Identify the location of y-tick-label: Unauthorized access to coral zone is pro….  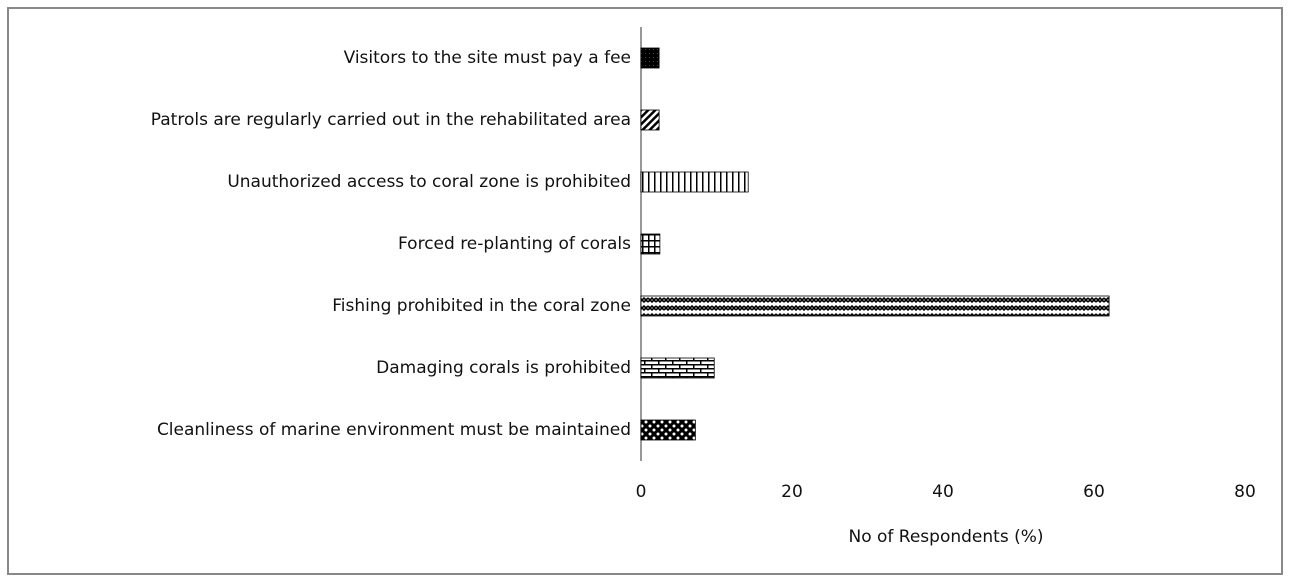
(429, 182).